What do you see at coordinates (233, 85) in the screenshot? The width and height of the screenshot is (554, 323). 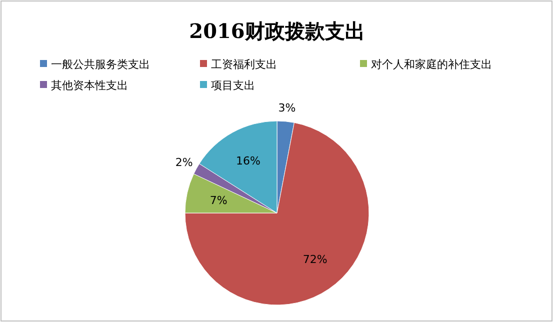 I see `legend-label: 项目支出` at bounding box center [233, 85].